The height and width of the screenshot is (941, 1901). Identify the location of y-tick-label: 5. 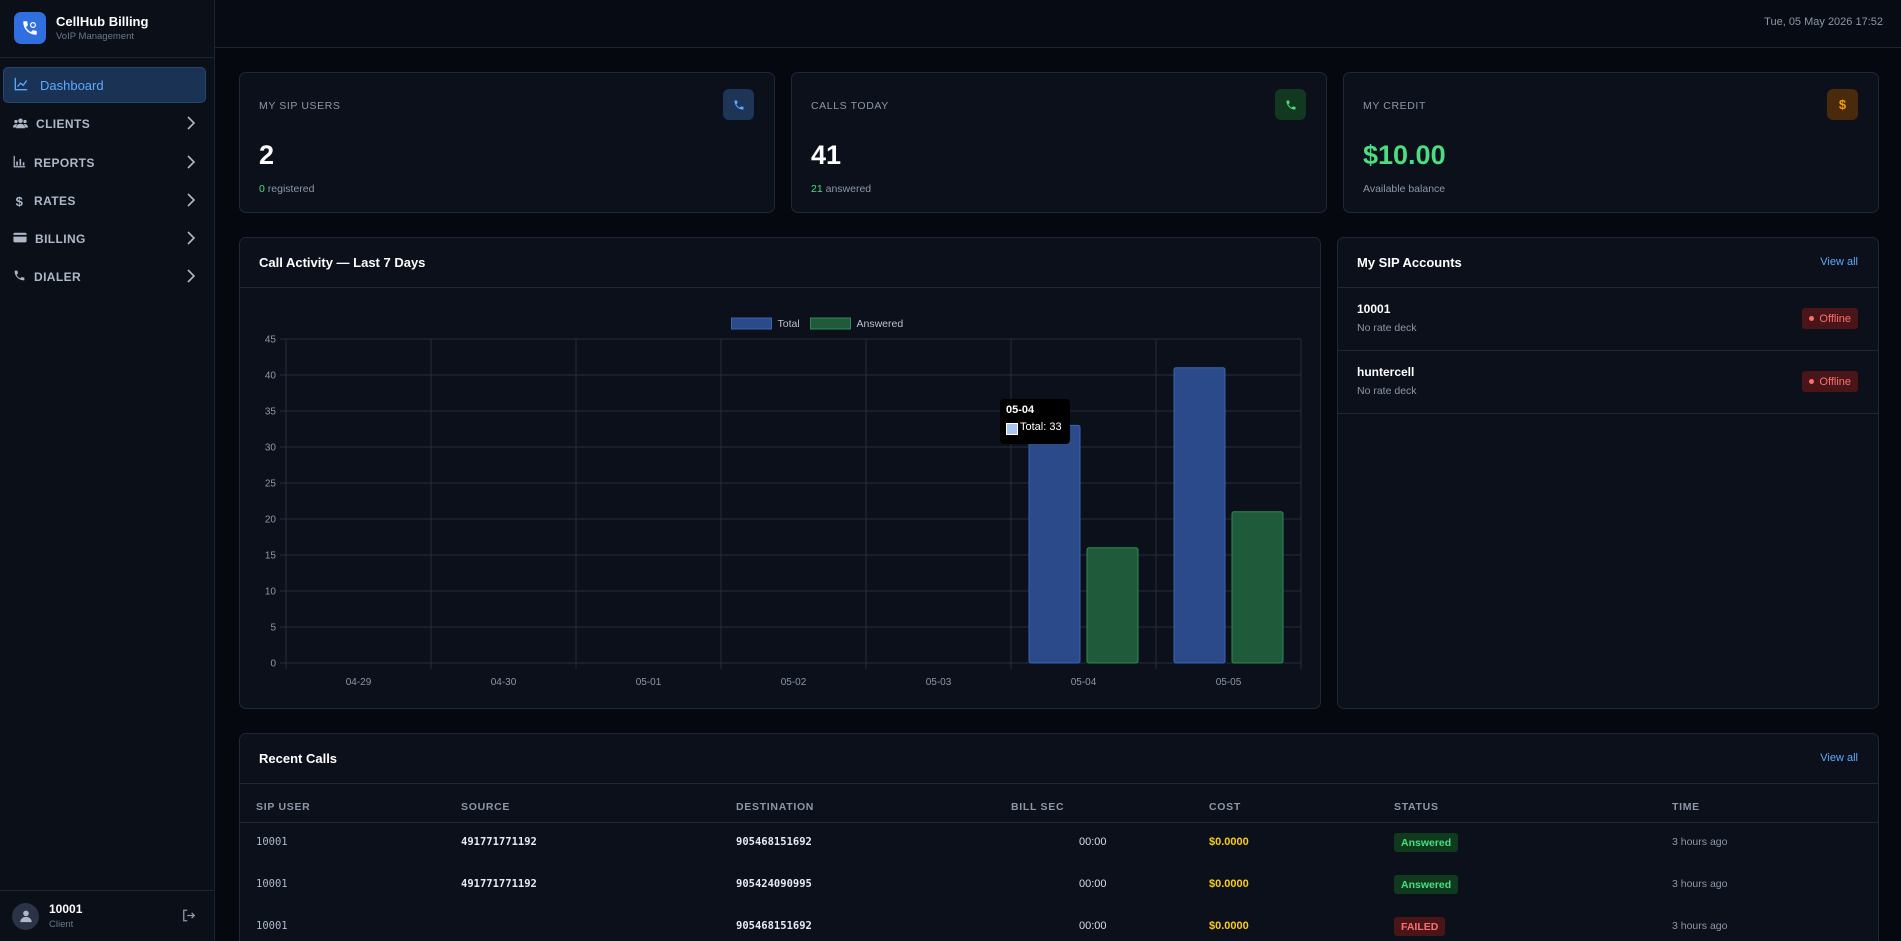
(273, 628).